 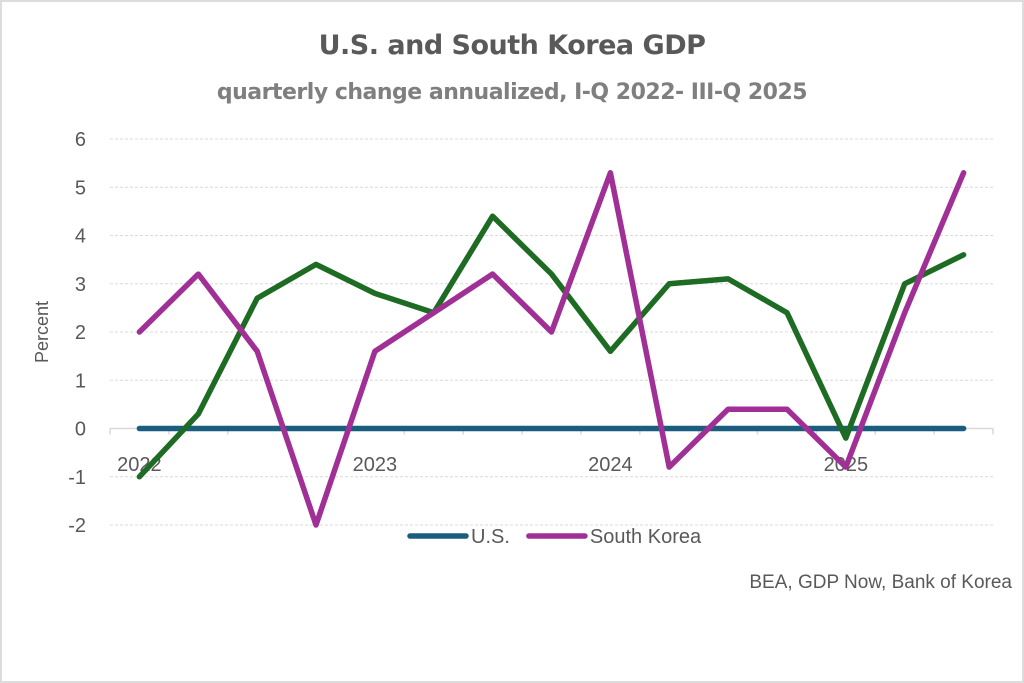 What do you see at coordinates (646, 537) in the screenshot?
I see `legend-label: South Korea` at bounding box center [646, 537].